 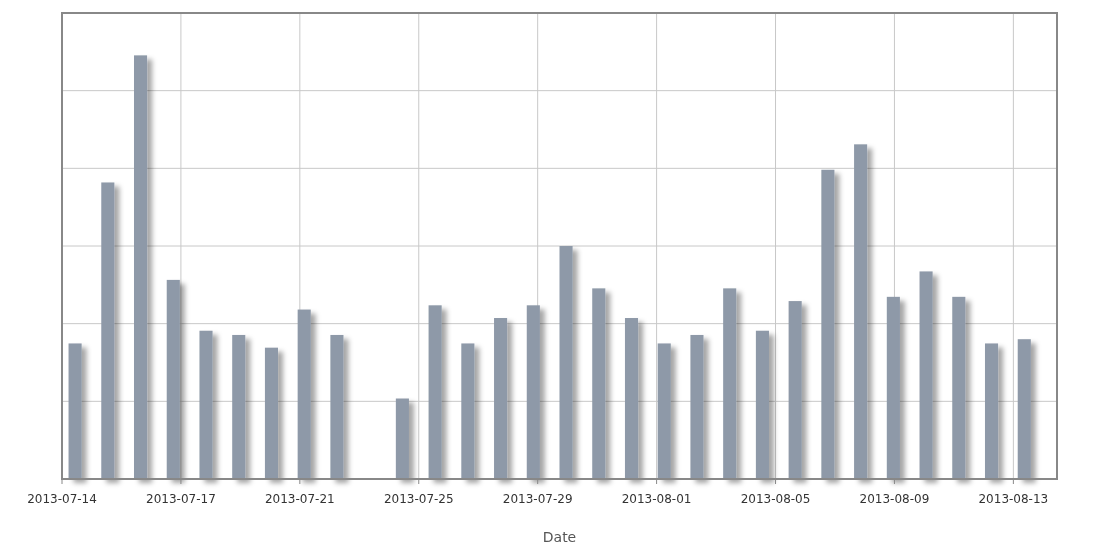 I want to click on x-axis-title: Date, so click(x=559, y=537).